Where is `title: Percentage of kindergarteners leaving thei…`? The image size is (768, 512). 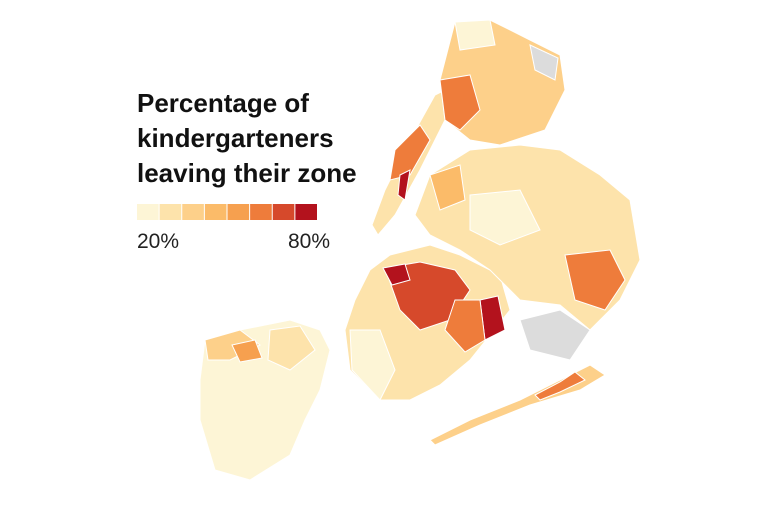 title: Percentage of kindergarteners leaving thei… is located at coordinates (247, 138).